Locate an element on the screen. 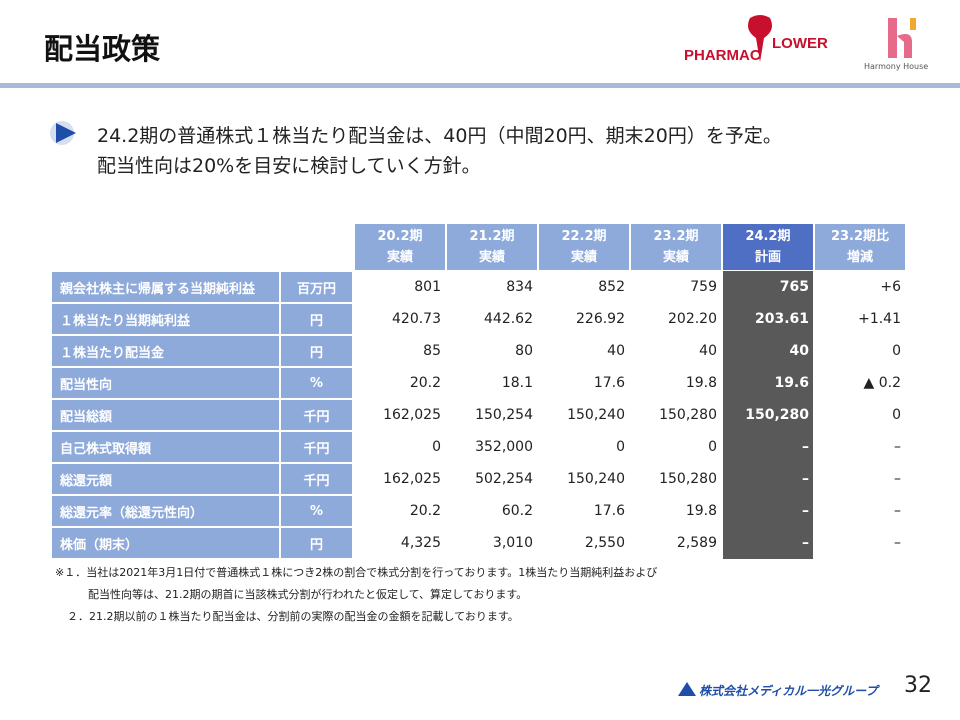  logo-flower is located at coordinates (760, 38).